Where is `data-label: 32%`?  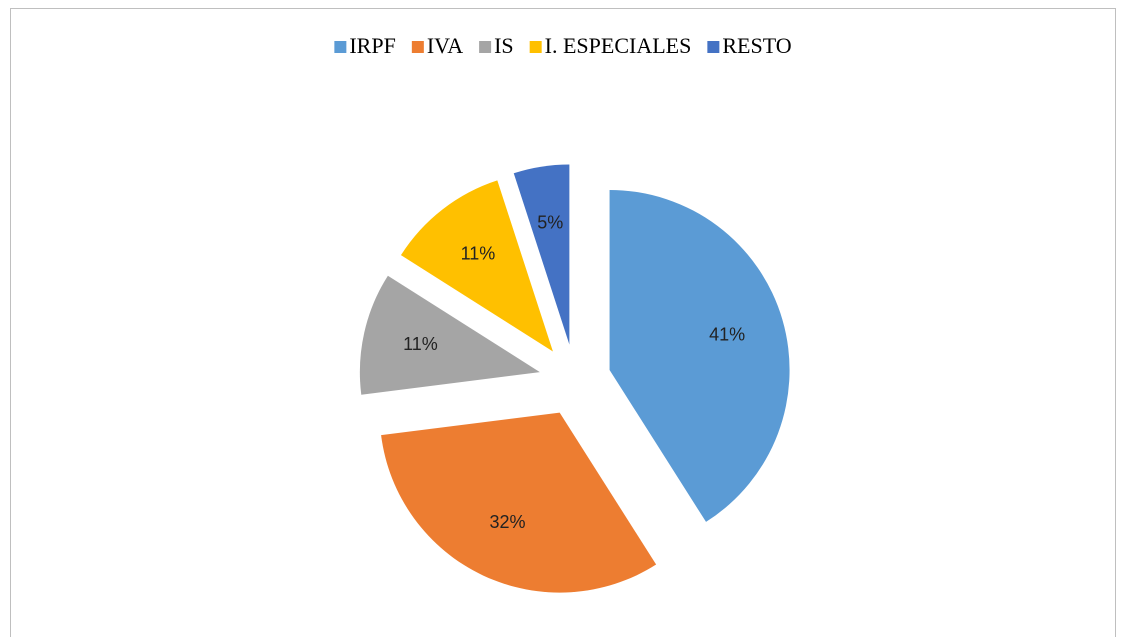 data-label: 32% is located at coordinates (508, 522).